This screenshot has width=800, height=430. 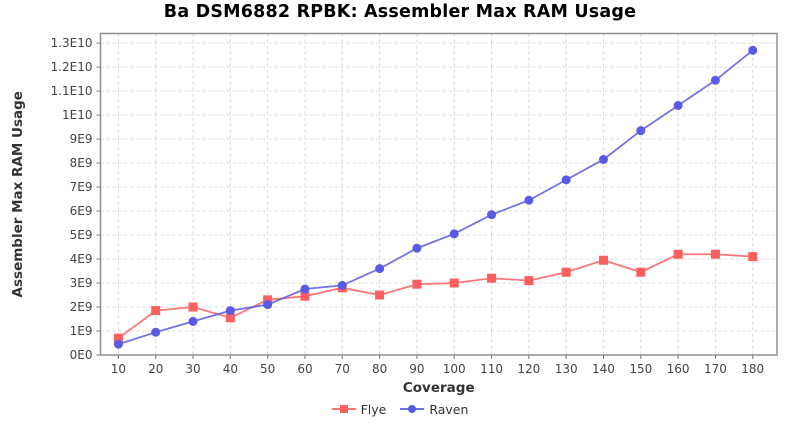 What do you see at coordinates (230, 369) in the screenshot?
I see `x-tick-label: 40` at bounding box center [230, 369].